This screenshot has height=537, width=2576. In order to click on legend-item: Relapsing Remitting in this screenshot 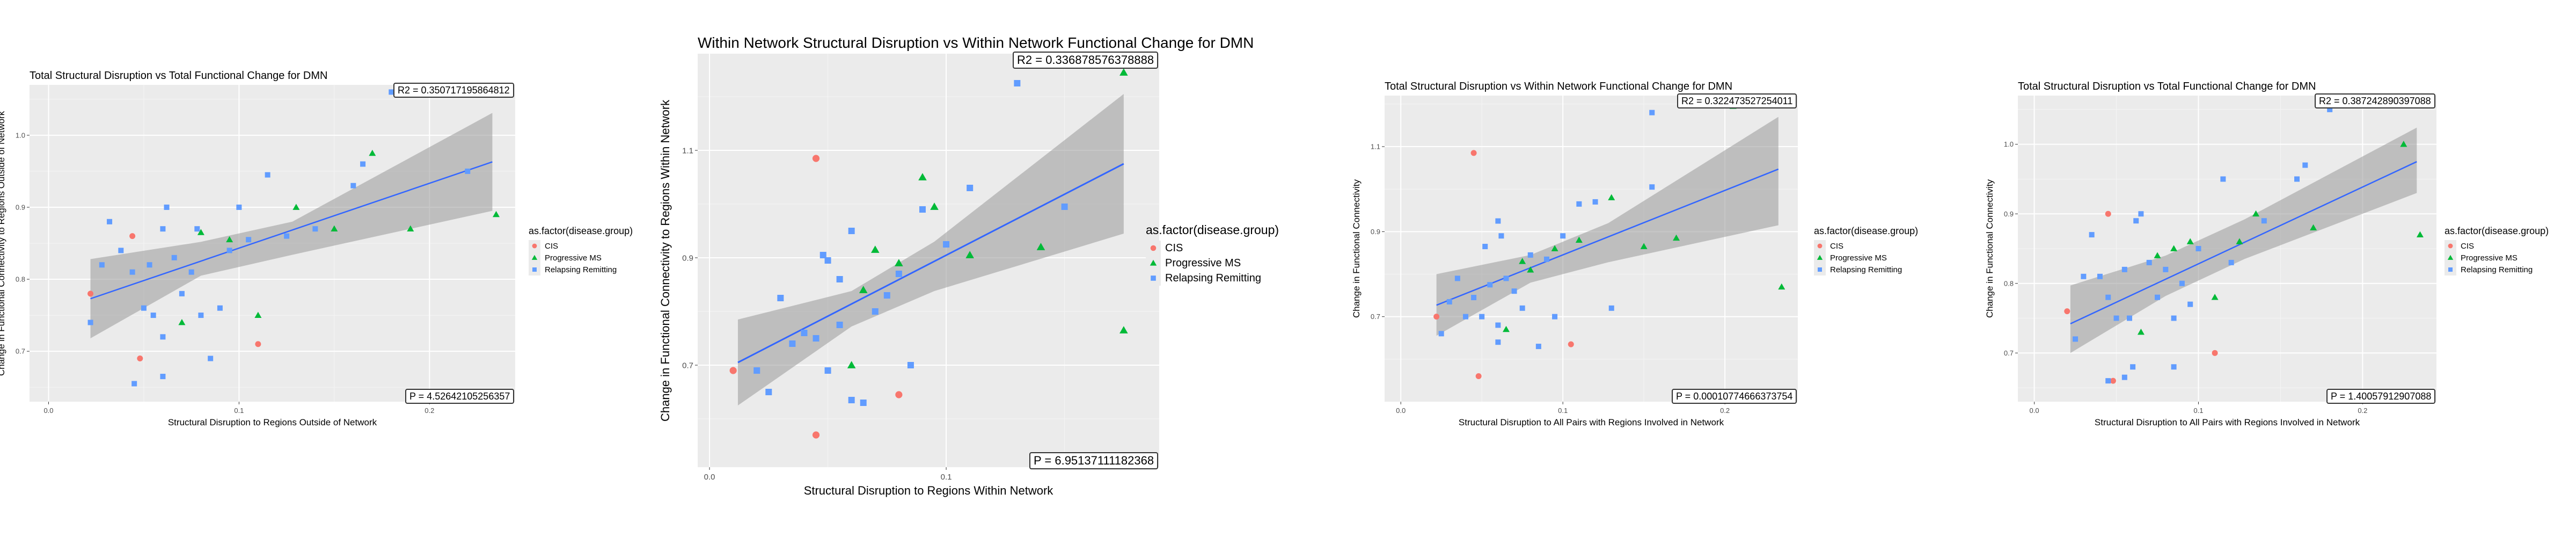, I will do `click(2497, 269)`.